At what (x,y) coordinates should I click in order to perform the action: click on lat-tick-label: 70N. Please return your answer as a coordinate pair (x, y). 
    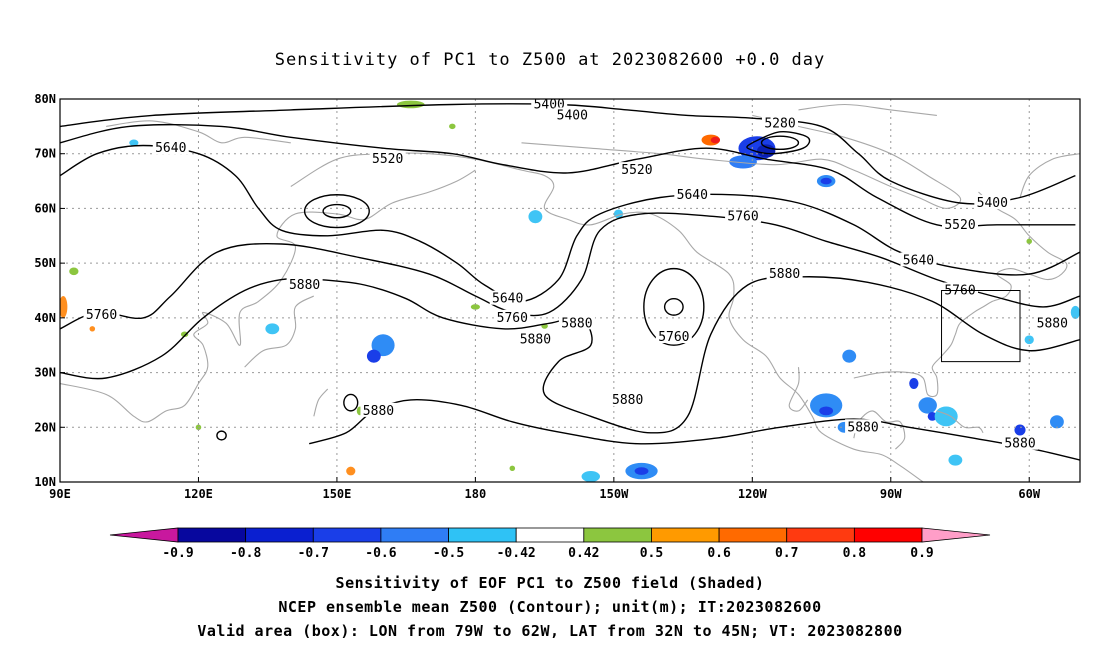
    Looking at the image, I should click on (45, 154).